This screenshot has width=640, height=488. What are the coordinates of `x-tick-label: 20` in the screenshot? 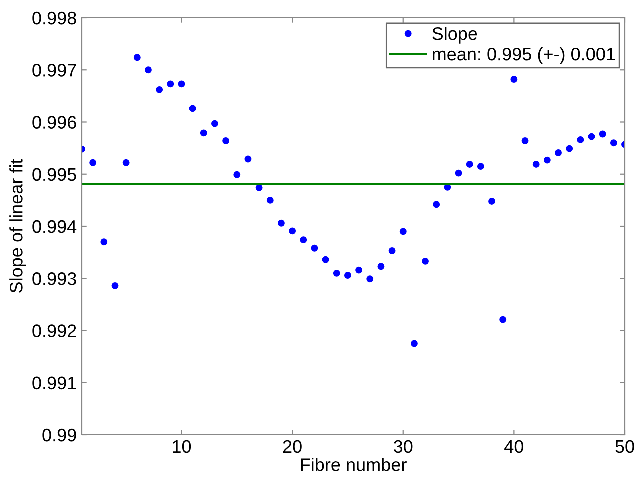 It's located at (292, 447).